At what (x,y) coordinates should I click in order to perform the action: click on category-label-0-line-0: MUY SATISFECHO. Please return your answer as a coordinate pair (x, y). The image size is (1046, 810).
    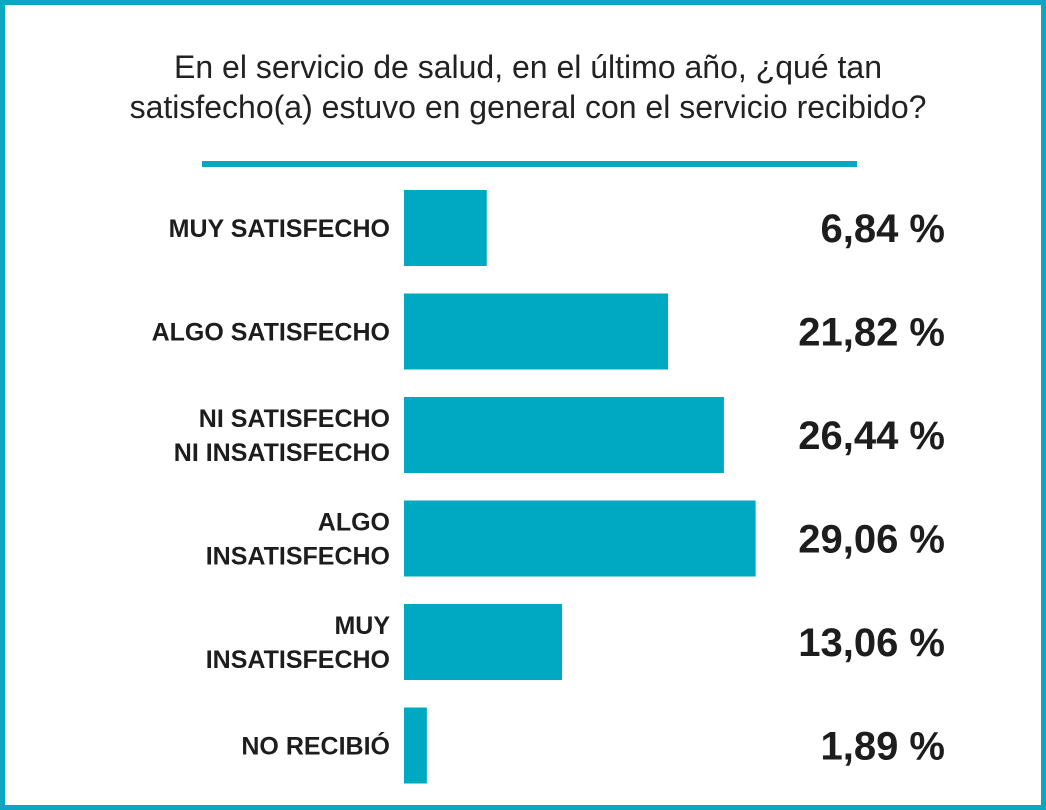
    Looking at the image, I should click on (279, 229).